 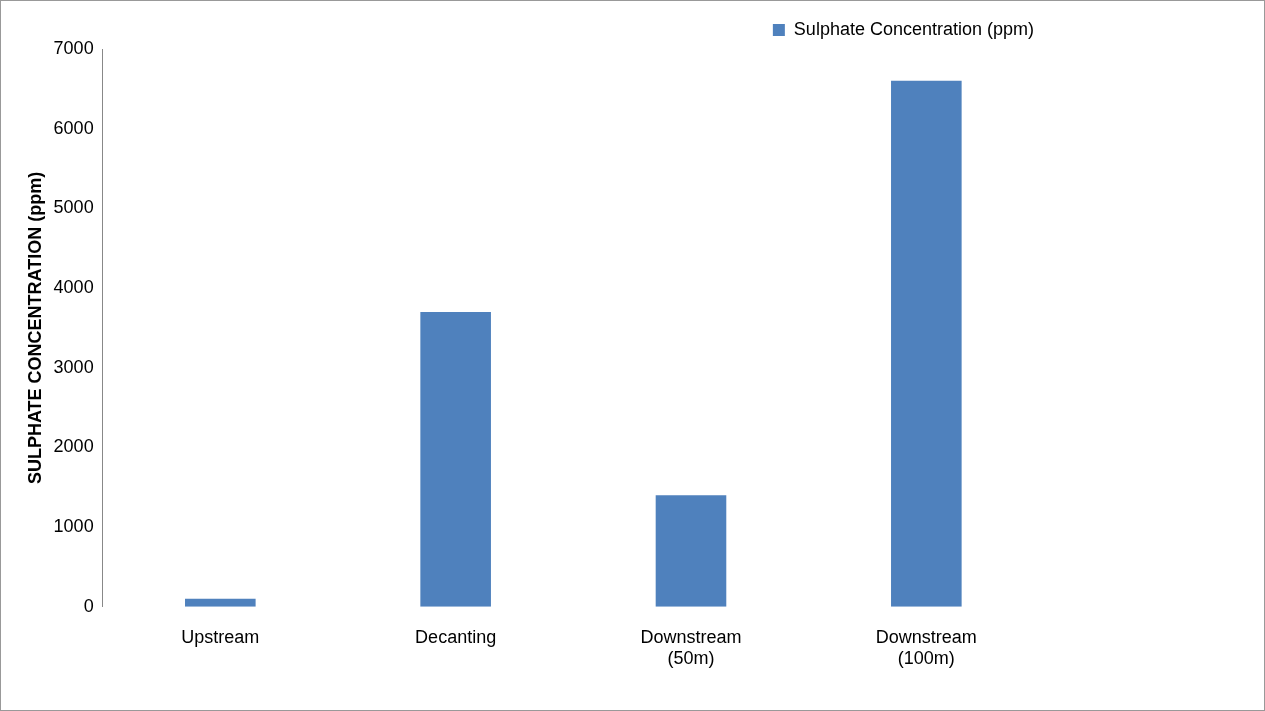 I want to click on y-tick-label: 7000, so click(x=73, y=47).